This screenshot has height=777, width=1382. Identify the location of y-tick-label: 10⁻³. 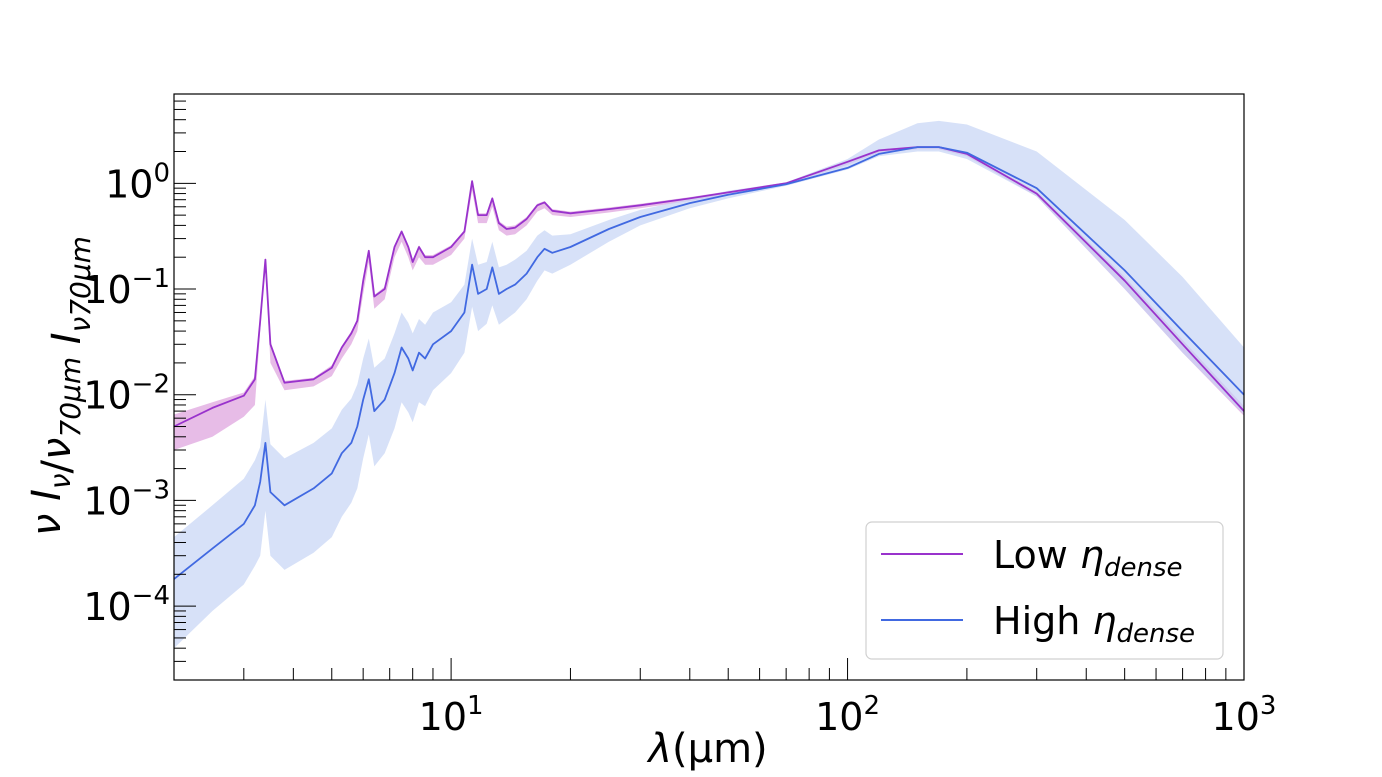
(126, 499).